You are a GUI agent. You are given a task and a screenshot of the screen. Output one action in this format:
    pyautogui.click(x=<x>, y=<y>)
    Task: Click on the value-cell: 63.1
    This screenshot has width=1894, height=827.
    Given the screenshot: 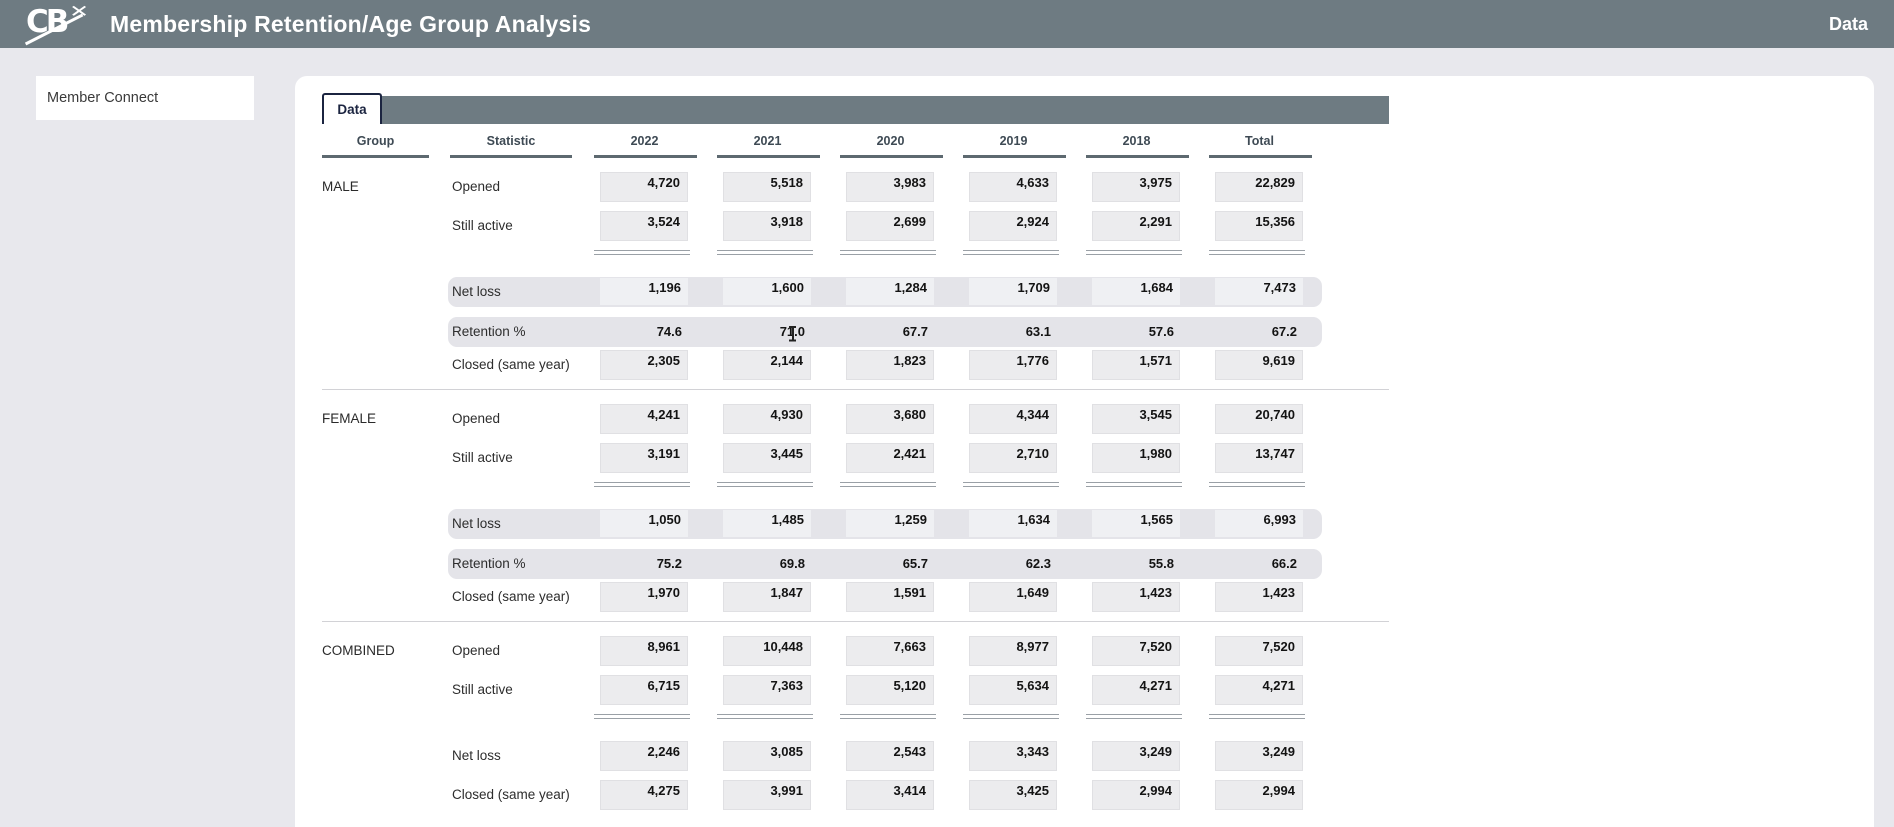 What is the action you would take?
    pyautogui.click(x=1022, y=332)
    